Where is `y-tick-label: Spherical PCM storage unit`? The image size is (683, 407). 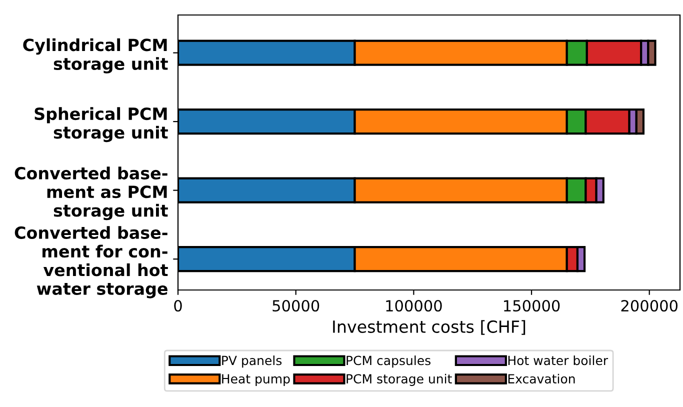
y-tick-label: Spherical PCM storage unit is located at coordinates (101, 124).